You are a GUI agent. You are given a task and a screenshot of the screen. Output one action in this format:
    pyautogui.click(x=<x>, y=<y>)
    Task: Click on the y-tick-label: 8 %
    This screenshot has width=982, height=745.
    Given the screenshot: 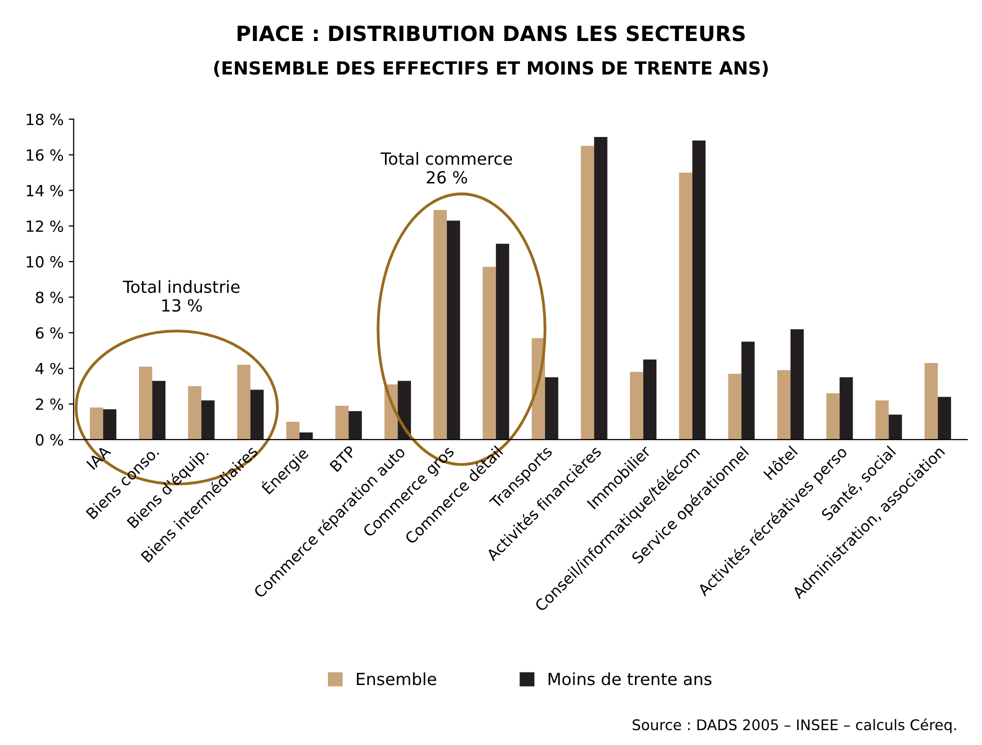 What is the action you would take?
    pyautogui.click(x=50, y=298)
    